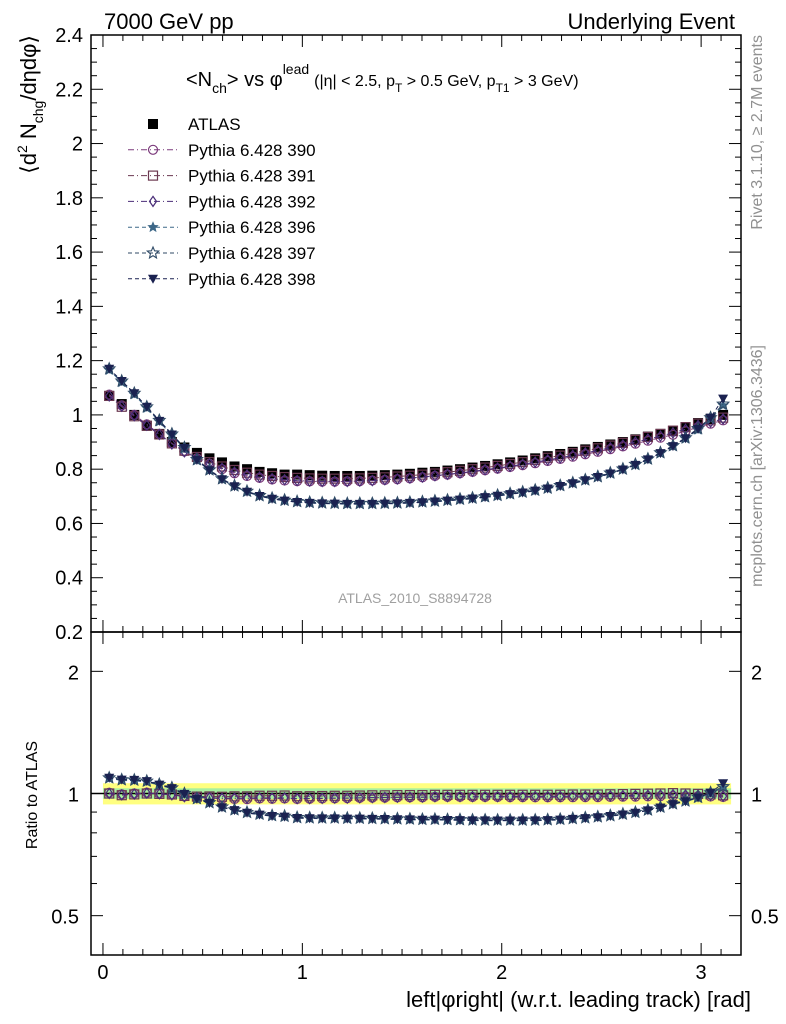 Image resolution: width=786 pixels, height=1024 pixels. I want to click on data-point-atlas, so click(121, 404).